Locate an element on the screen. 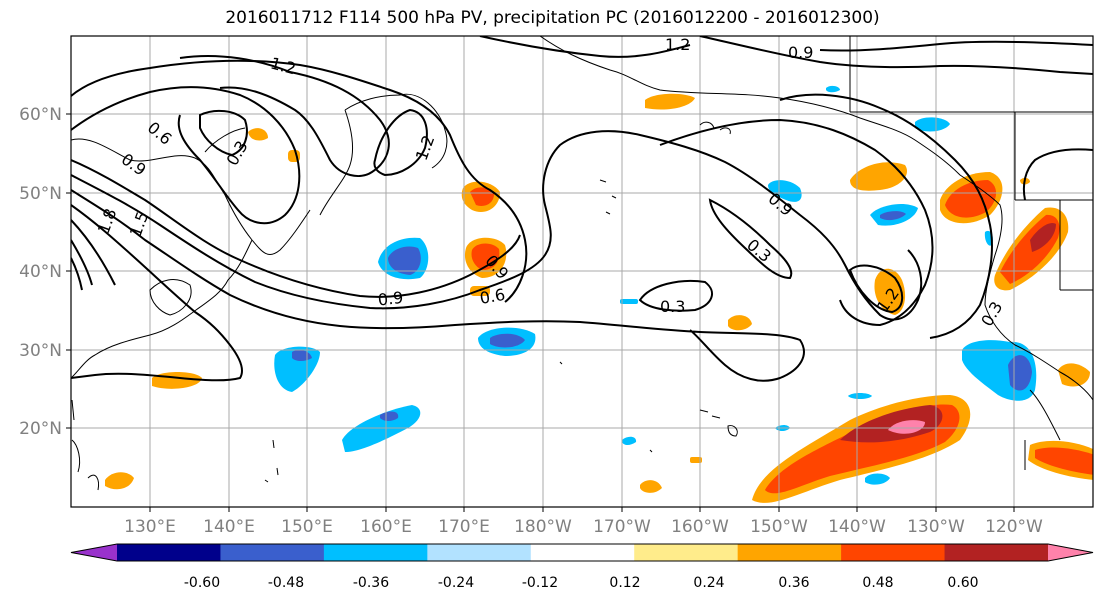 The height and width of the screenshot is (601, 1105). lon-label: 170°E is located at coordinates (464, 527).